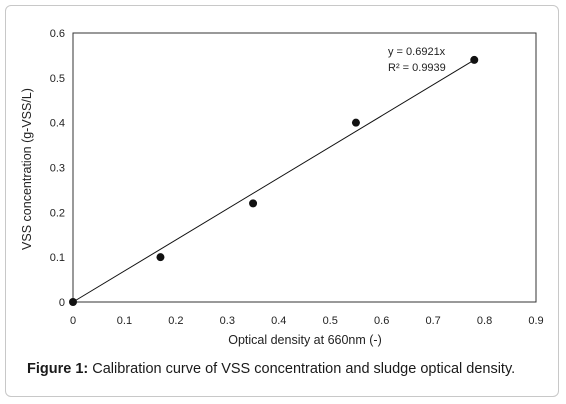 The height and width of the screenshot is (404, 566). What do you see at coordinates (175, 321) in the screenshot?
I see `x-tick-label: 0.2` at bounding box center [175, 321].